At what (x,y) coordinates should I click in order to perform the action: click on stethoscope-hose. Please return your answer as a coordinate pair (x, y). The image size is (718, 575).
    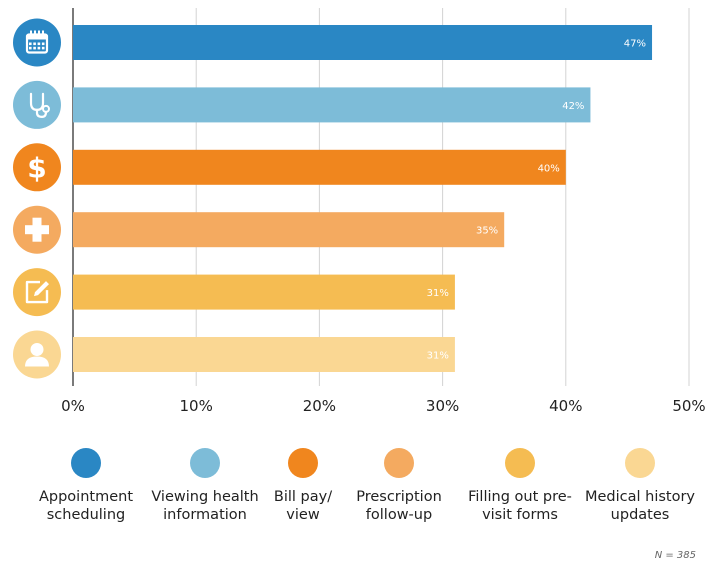
    Looking at the image, I should click on (41, 113).